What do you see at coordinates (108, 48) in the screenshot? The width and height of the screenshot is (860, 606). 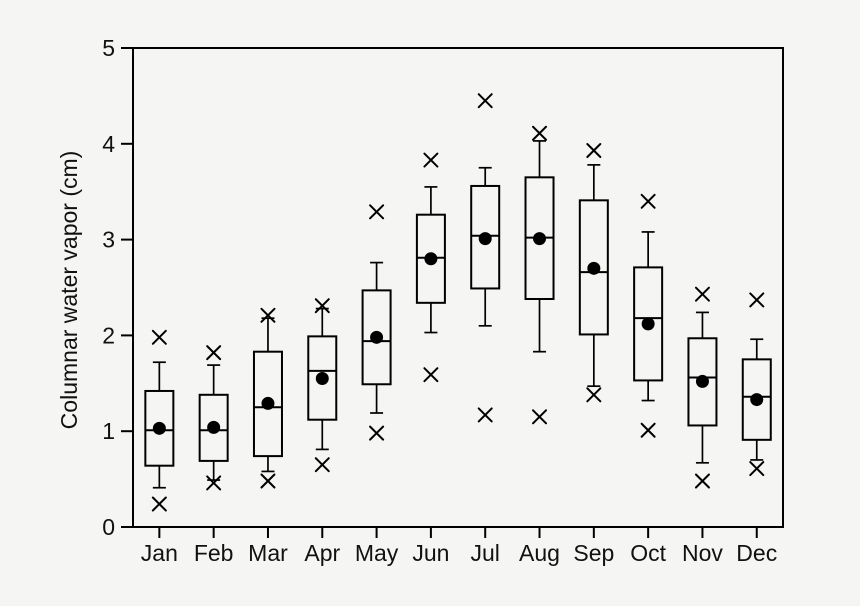 I see `y-axis-tick-label: 5` at bounding box center [108, 48].